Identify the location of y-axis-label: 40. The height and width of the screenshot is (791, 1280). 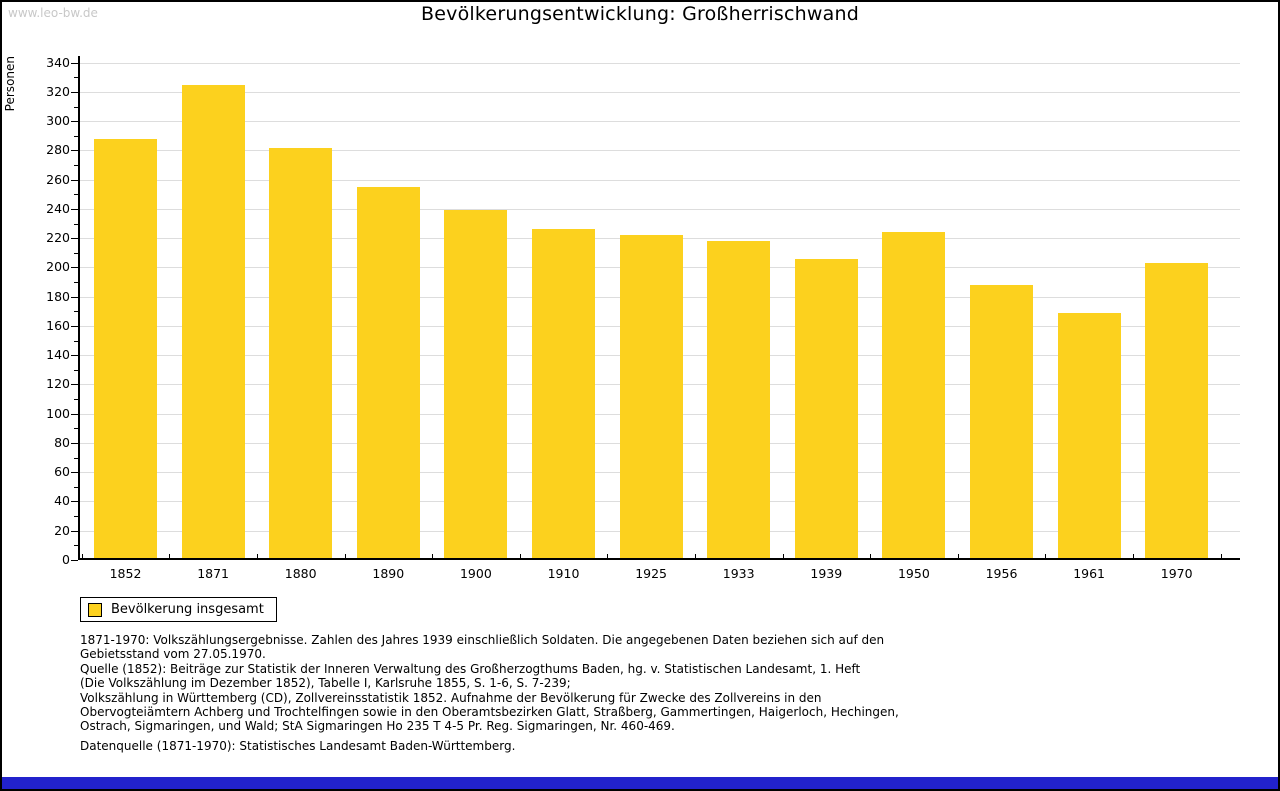
(62, 501).